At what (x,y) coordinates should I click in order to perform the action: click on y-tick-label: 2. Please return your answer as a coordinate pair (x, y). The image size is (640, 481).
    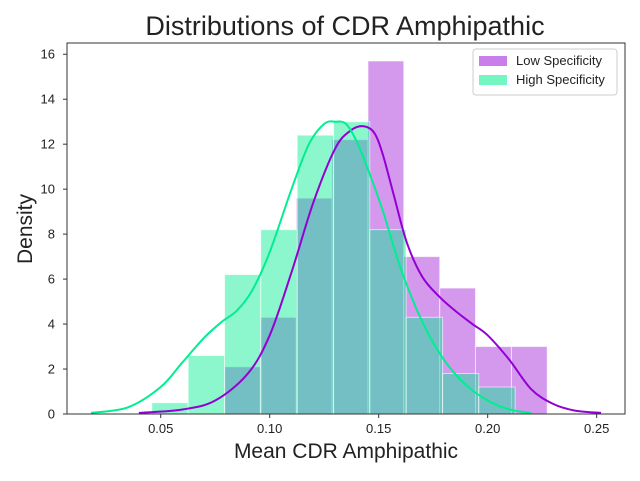
    Looking at the image, I should click on (51, 369).